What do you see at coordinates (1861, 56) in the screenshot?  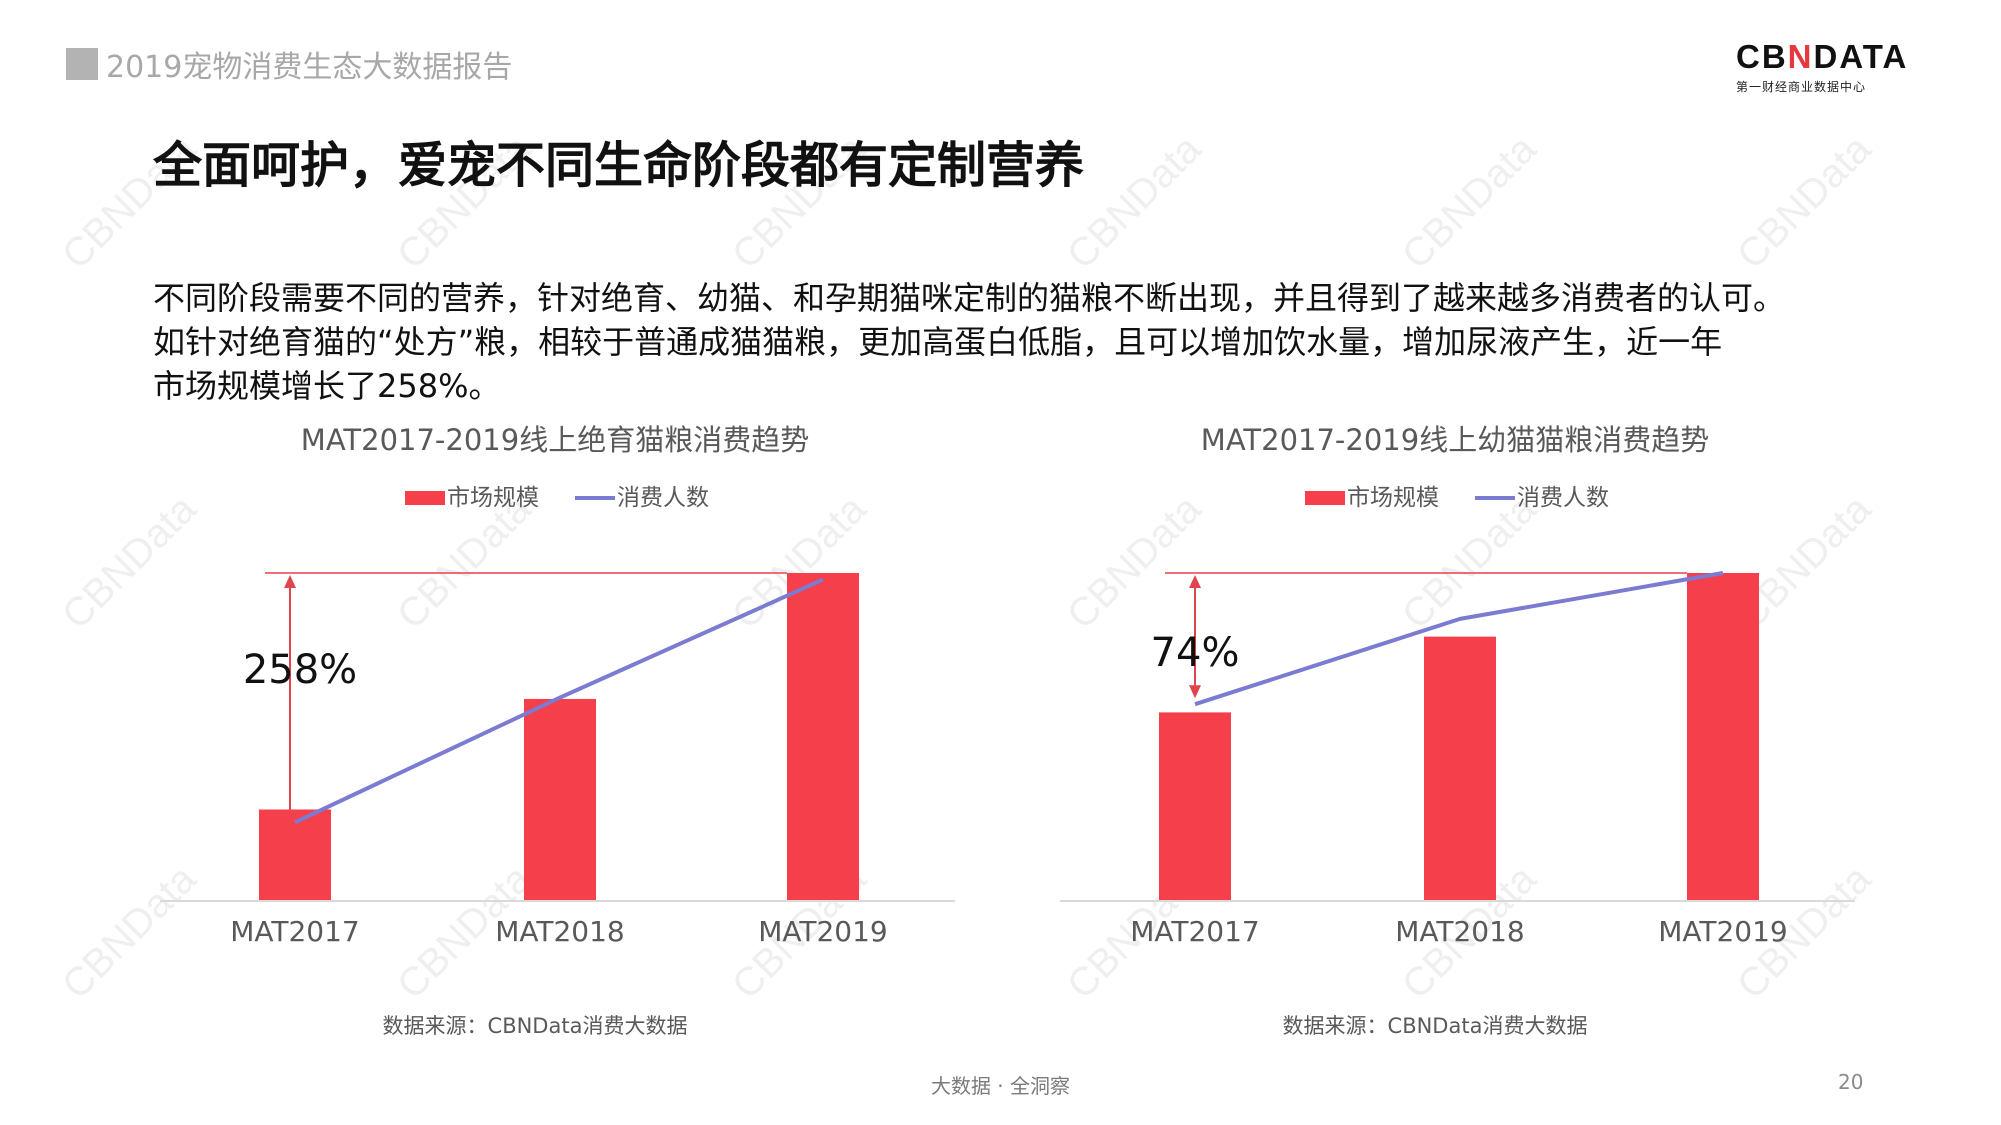 I see `logo-text-b: DATA` at bounding box center [1861, 56].